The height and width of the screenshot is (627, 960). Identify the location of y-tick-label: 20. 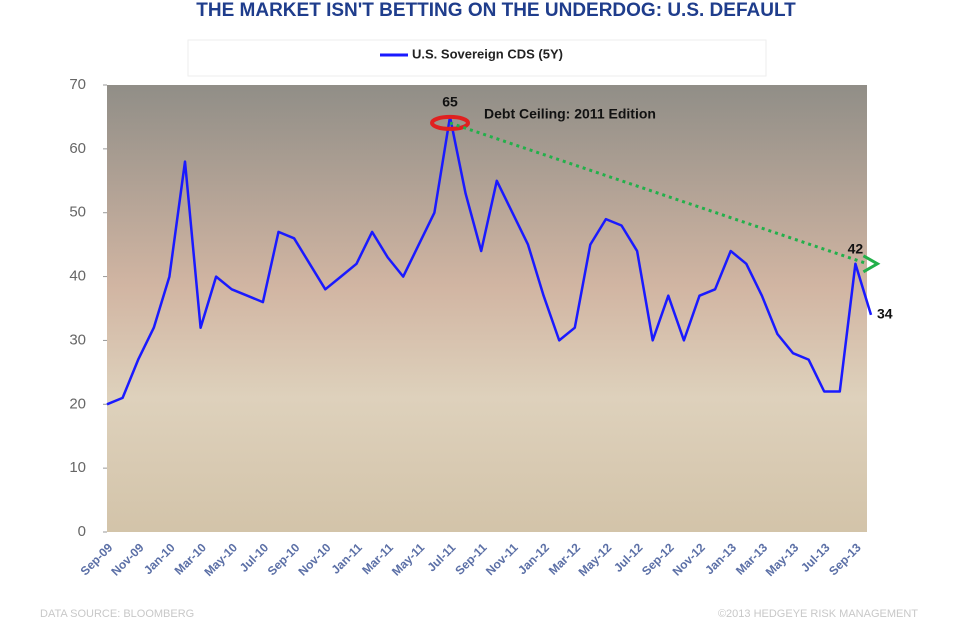
(77, 403).